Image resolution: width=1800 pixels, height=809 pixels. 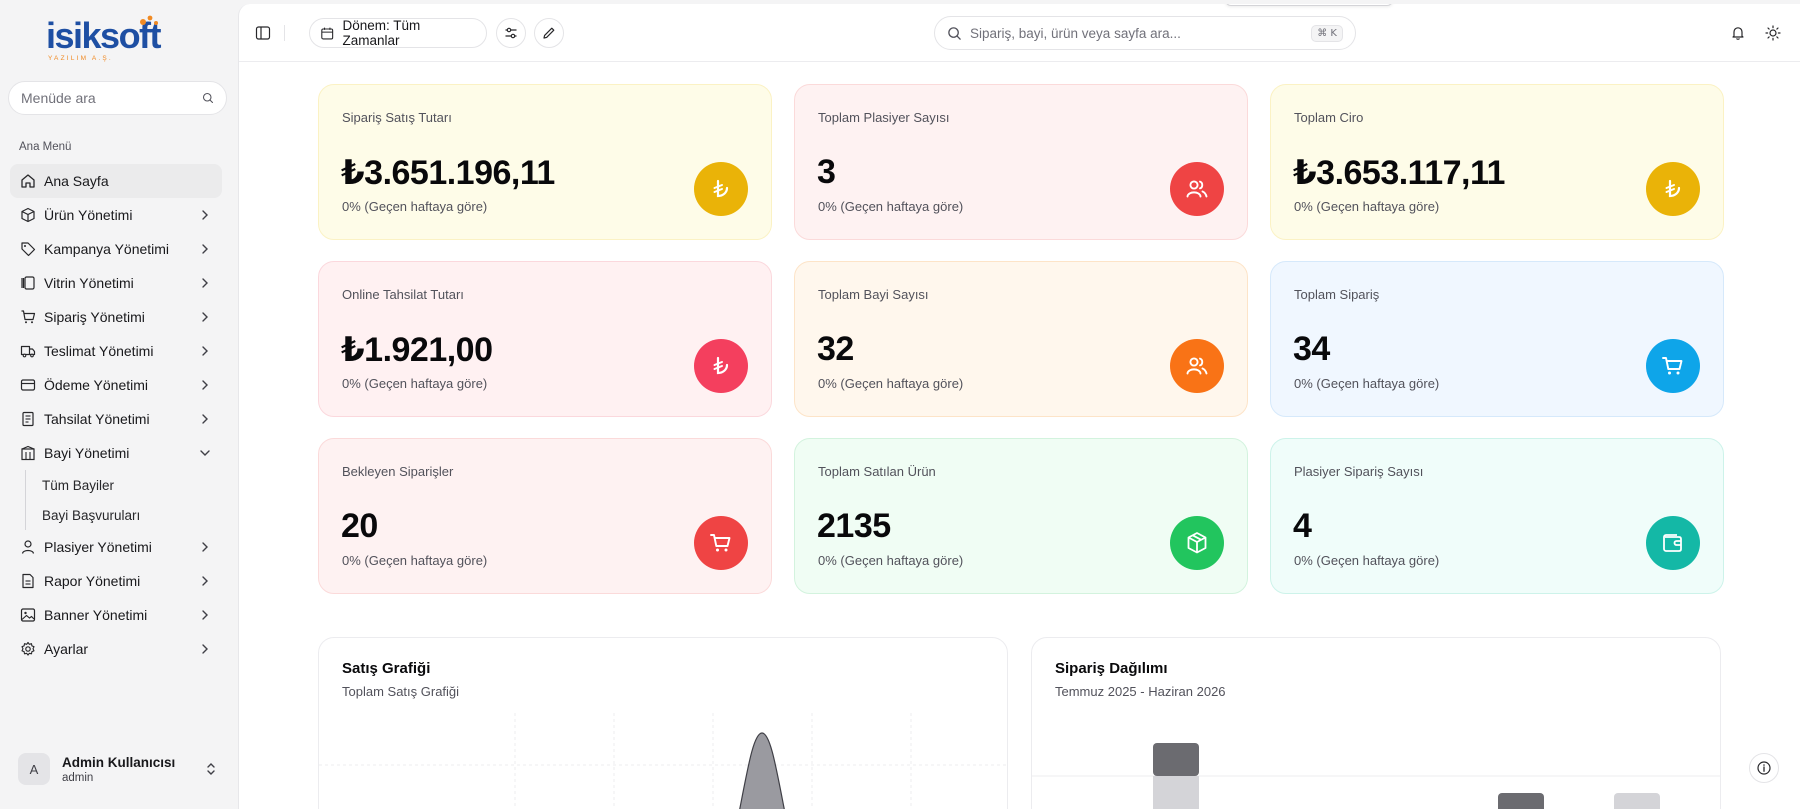 What do you see at coordinates (1141, 33) in the screenshot?
I see `global-search-input` at bounding box center [1141, 33].